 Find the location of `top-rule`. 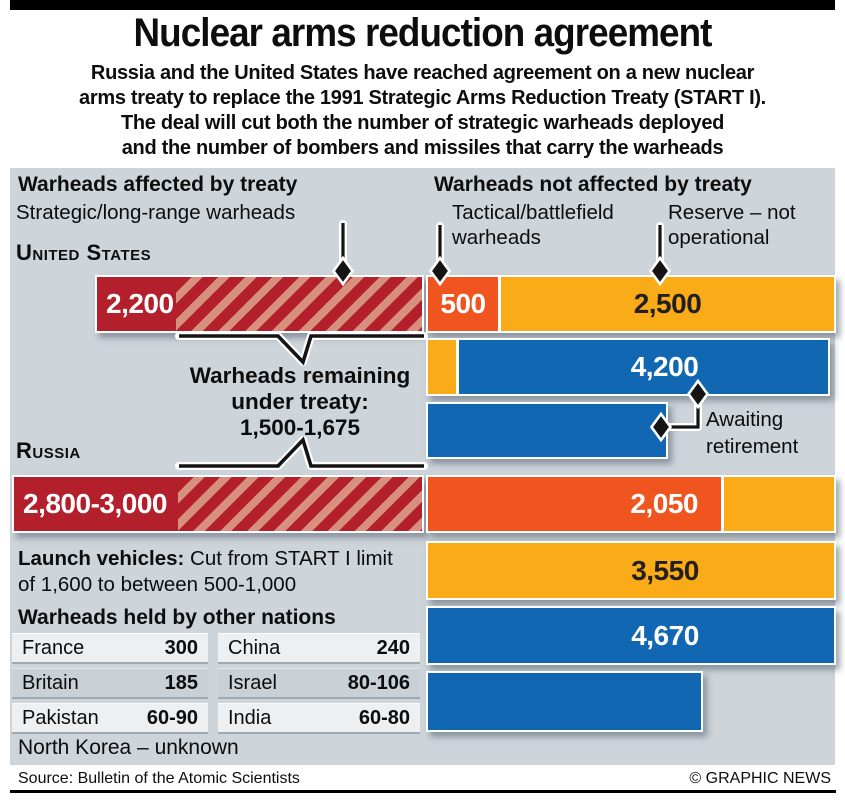

top-rule is located at coordinates (422, 5).